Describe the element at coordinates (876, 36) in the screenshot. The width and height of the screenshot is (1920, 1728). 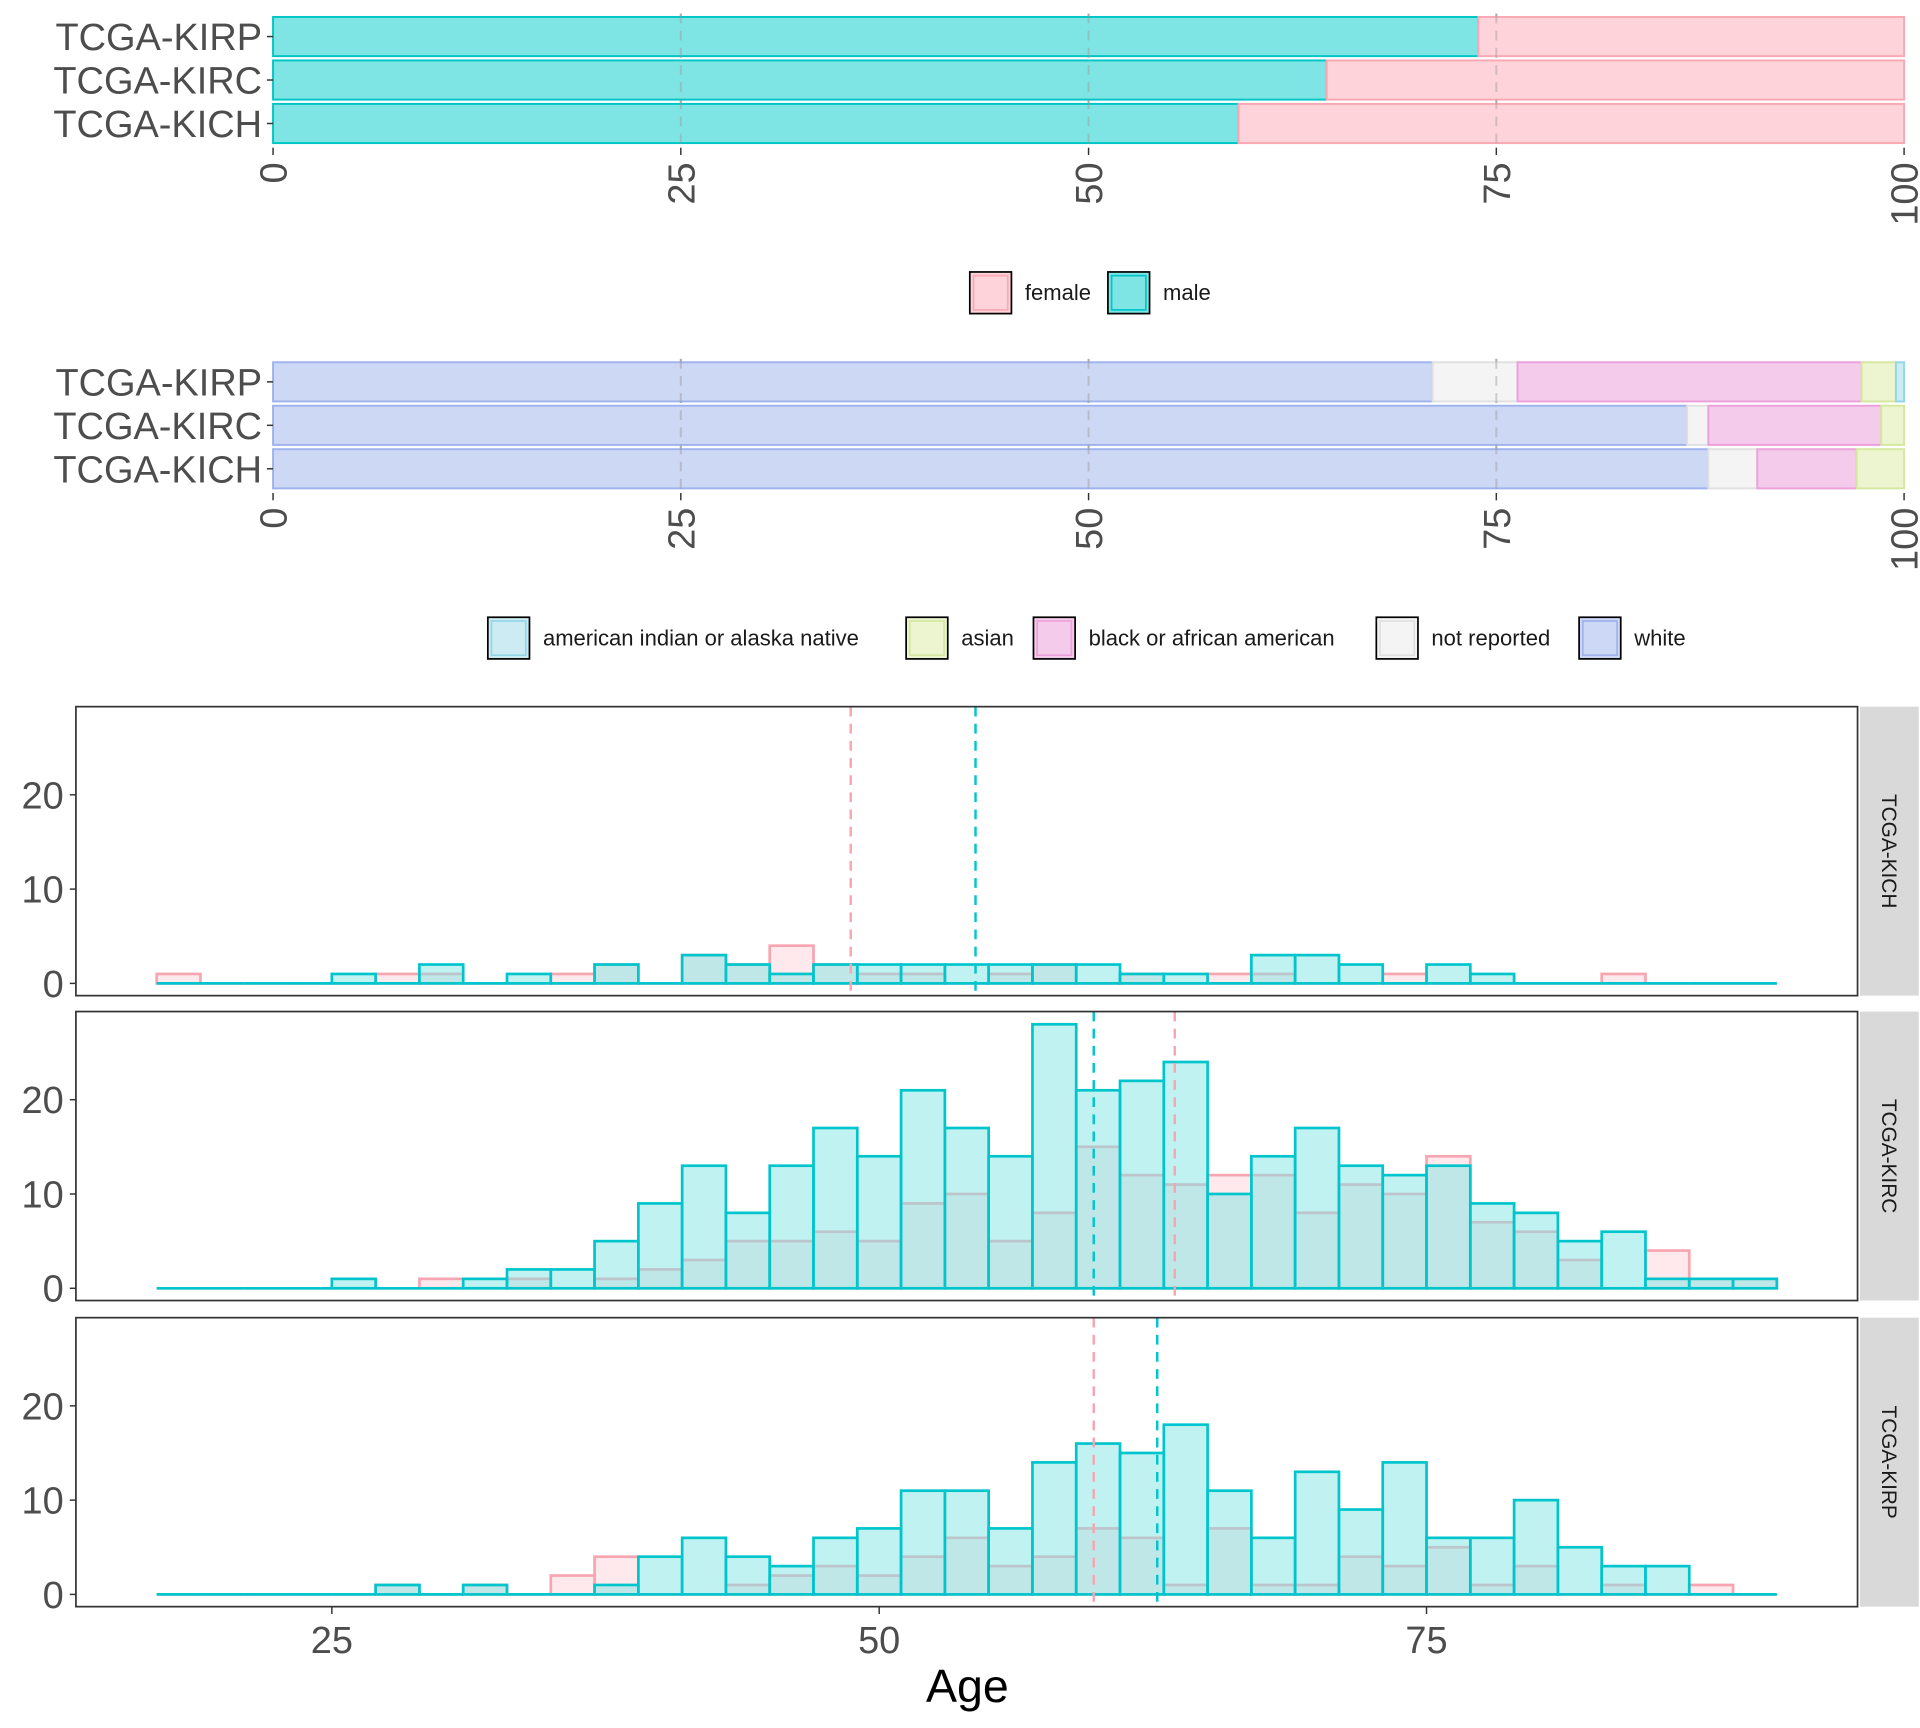
I see `bar-male-tcga-kirp` at that location.